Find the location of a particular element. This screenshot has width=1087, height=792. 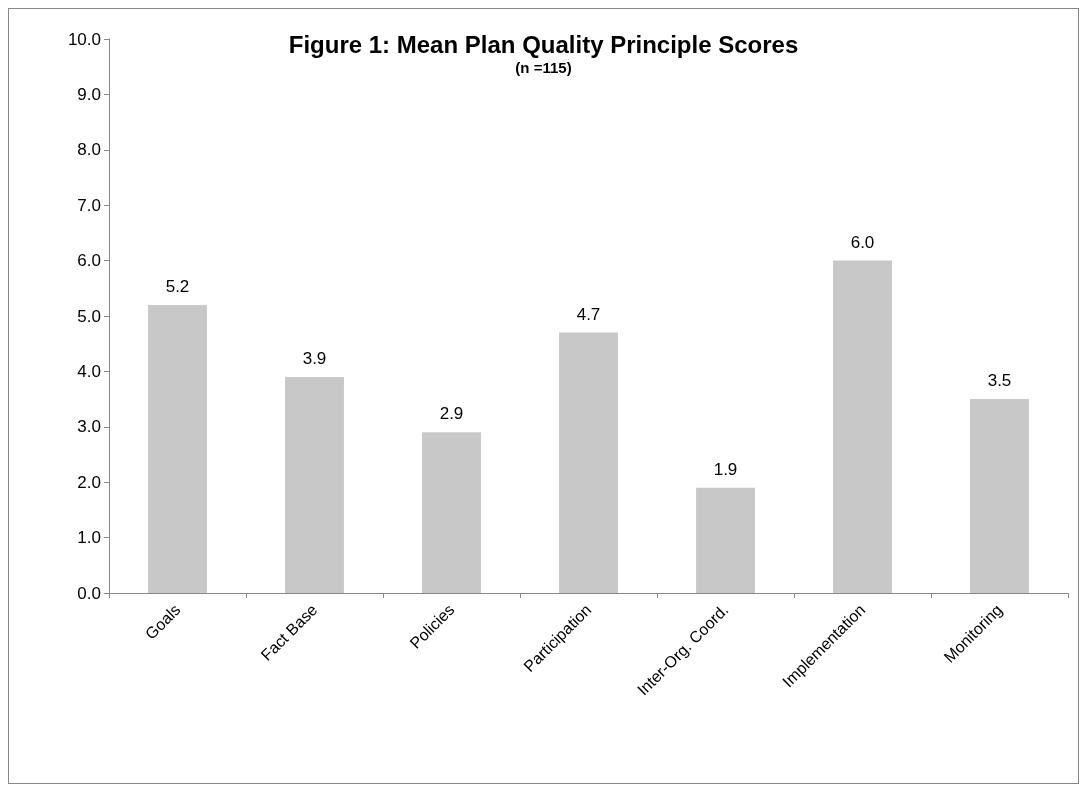

y-tick-label: 8.0 is located at coordinates (89, 150).